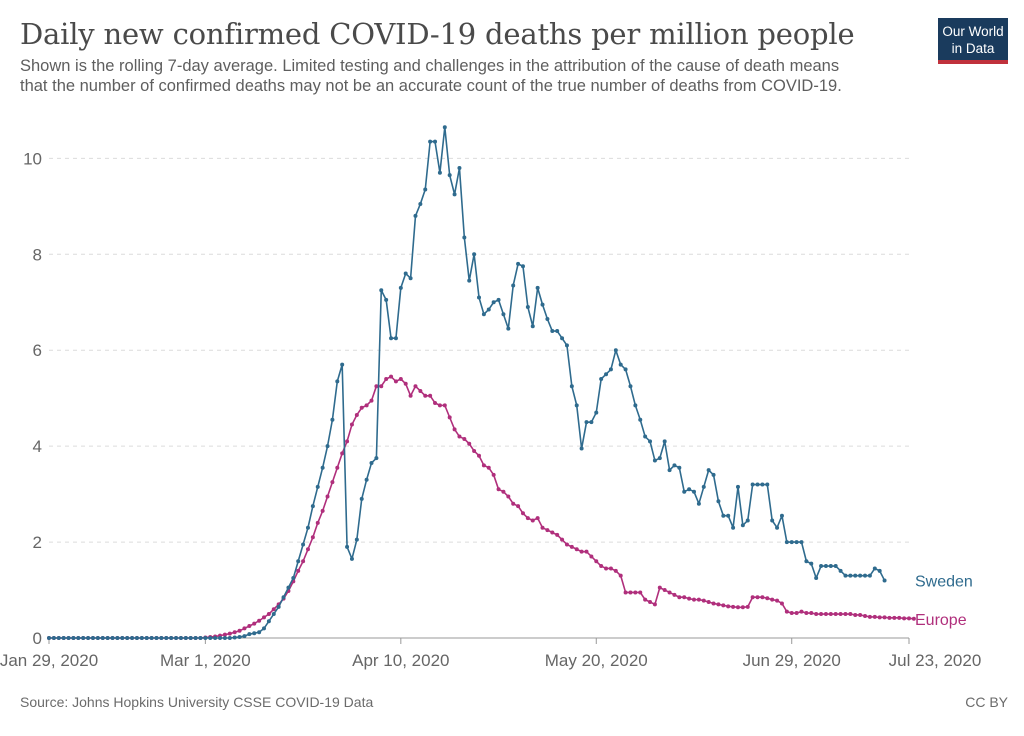 The height and width of the screenshot is (736, 1024). I want to click on series-label-europe: Europe, so click(941, 620).